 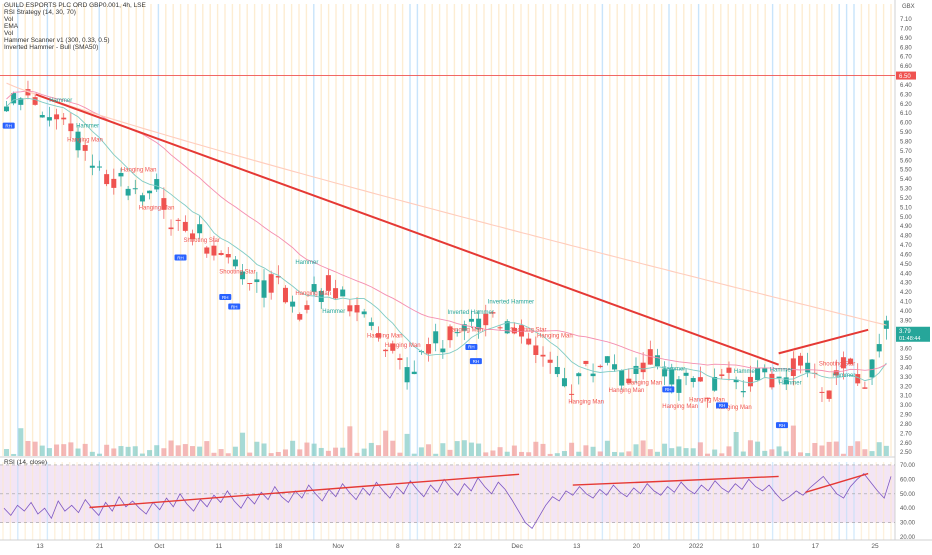 I want to click on time-tick-label: Oct, so click(x=159, y=546).